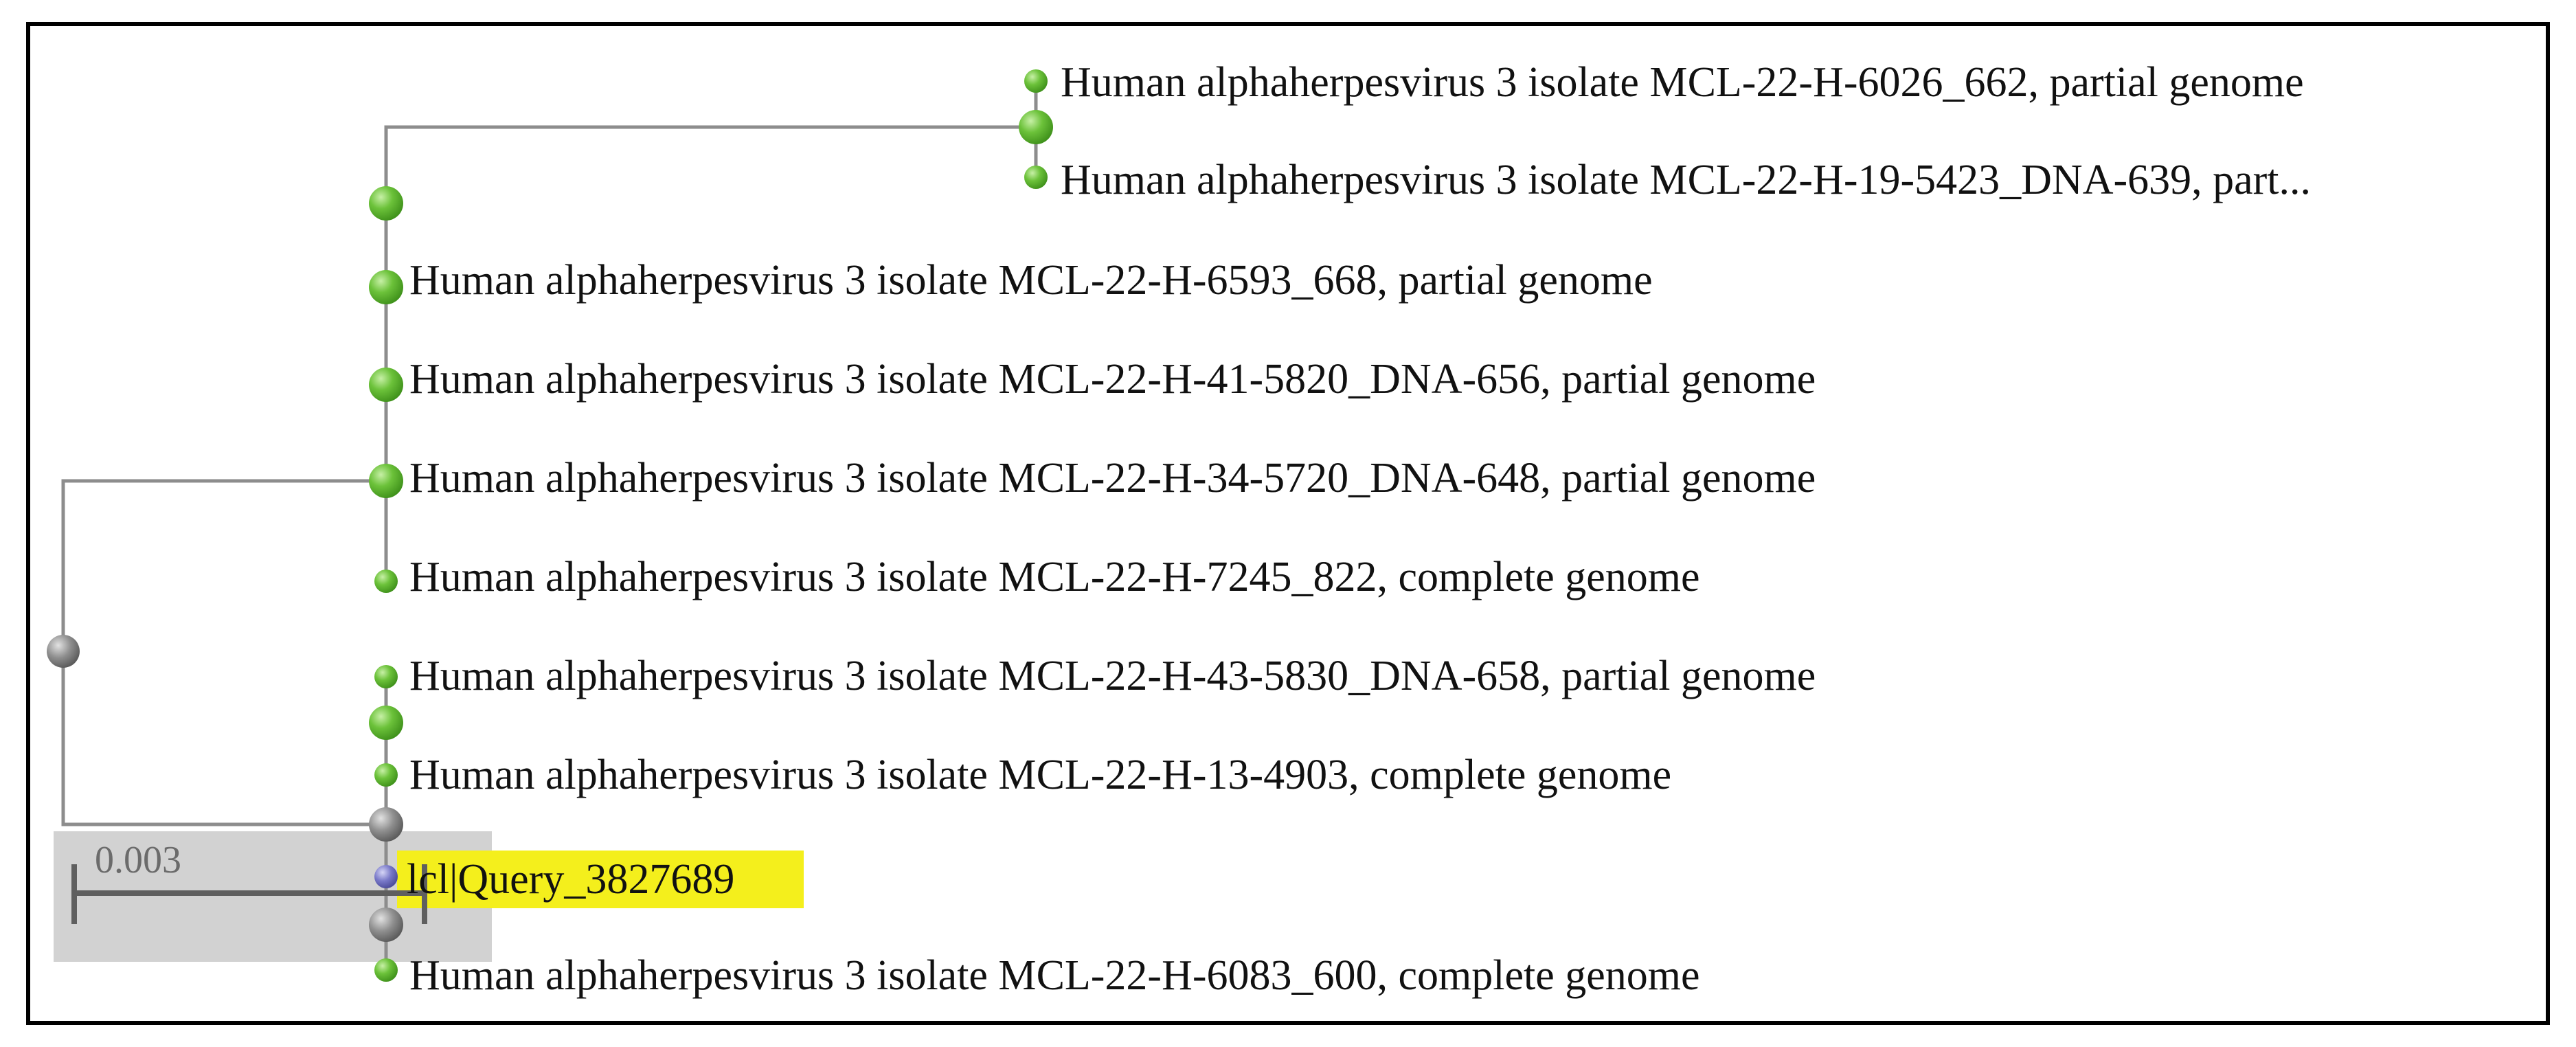 The height and width of the screenshot is (1047, 2576). What do you see at coordinates (386, 876) in the screenshot?
I see `query-node` at bounding box center [386, 876].